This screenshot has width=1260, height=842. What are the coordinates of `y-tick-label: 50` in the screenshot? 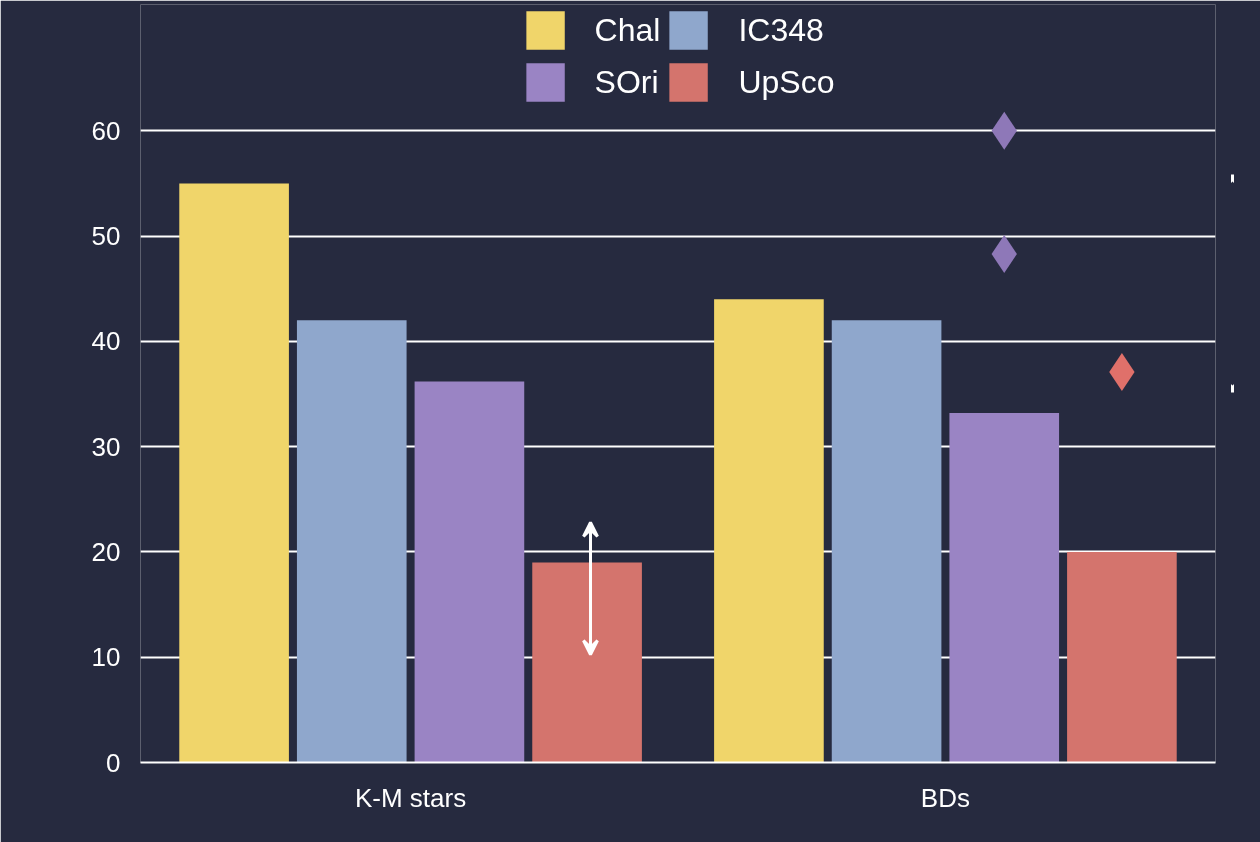 It's located at (106, 236).